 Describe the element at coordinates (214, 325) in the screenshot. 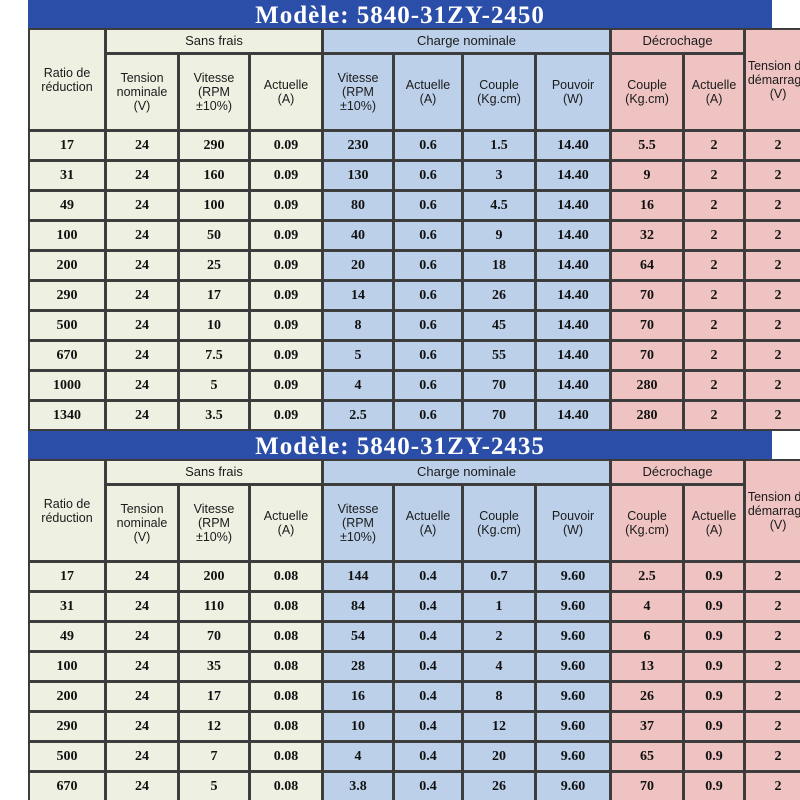

I see `cell-no-load-speed: 10` at that location.